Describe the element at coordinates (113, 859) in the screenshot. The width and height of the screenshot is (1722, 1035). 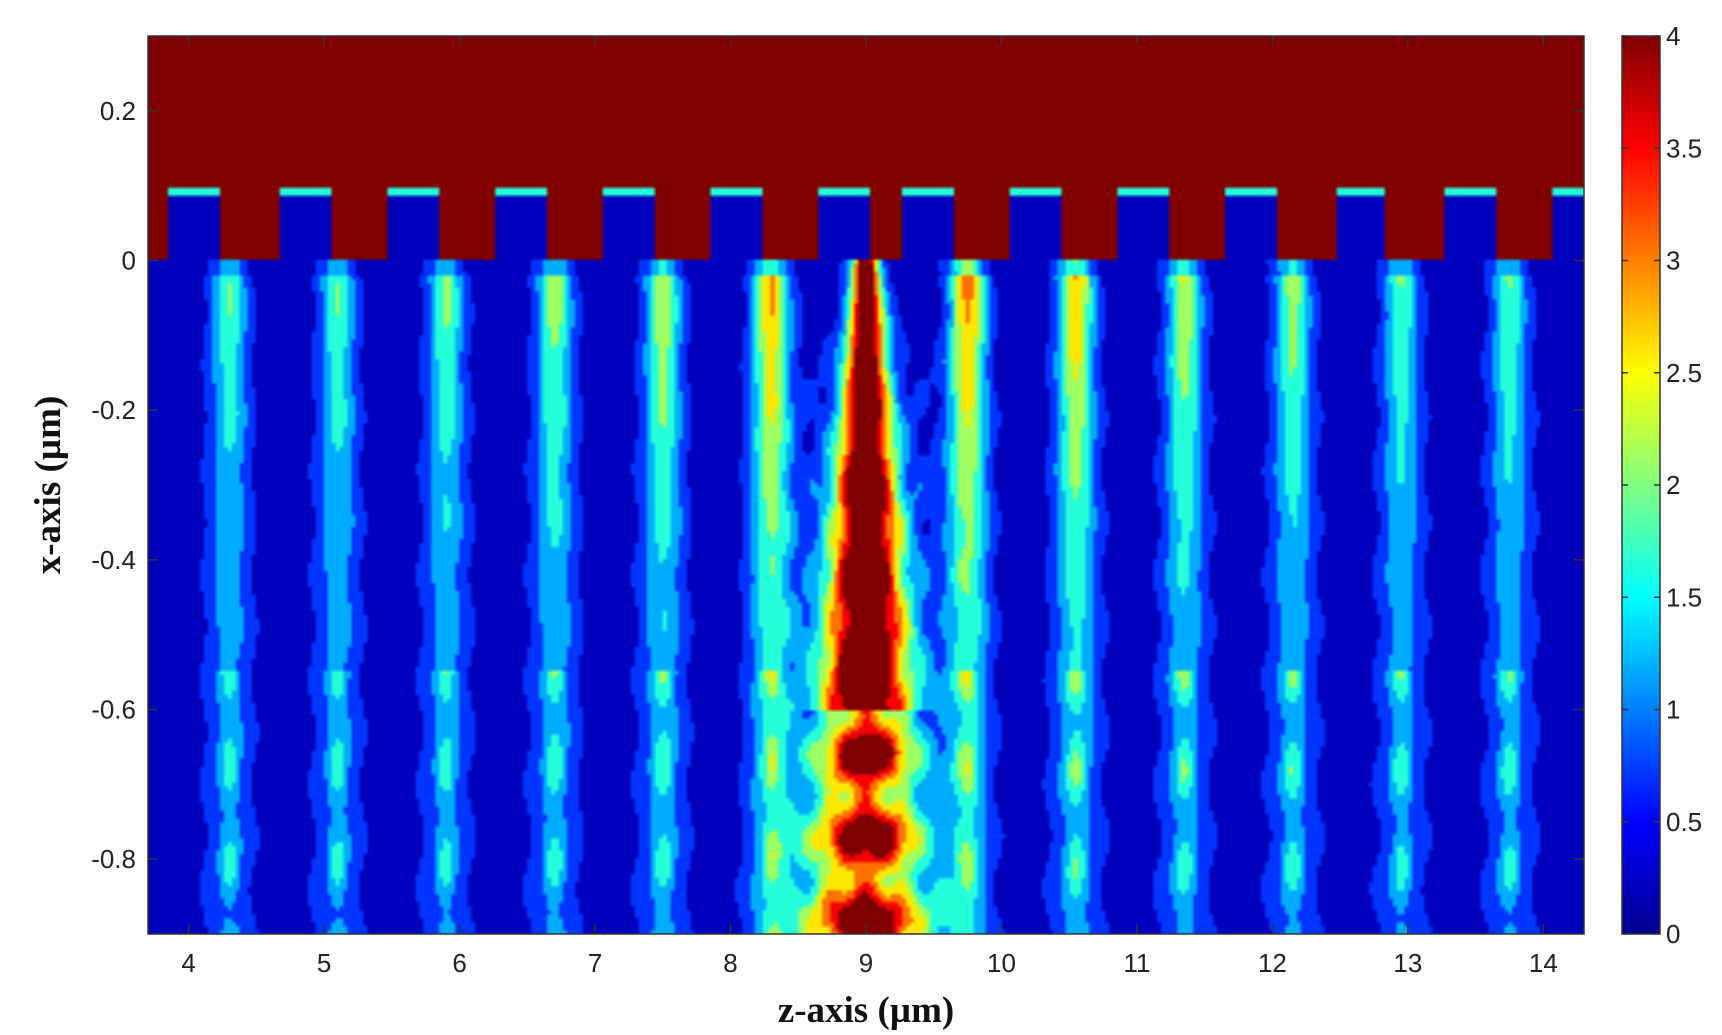
I see `y-tick-label: -0.8` at that location.